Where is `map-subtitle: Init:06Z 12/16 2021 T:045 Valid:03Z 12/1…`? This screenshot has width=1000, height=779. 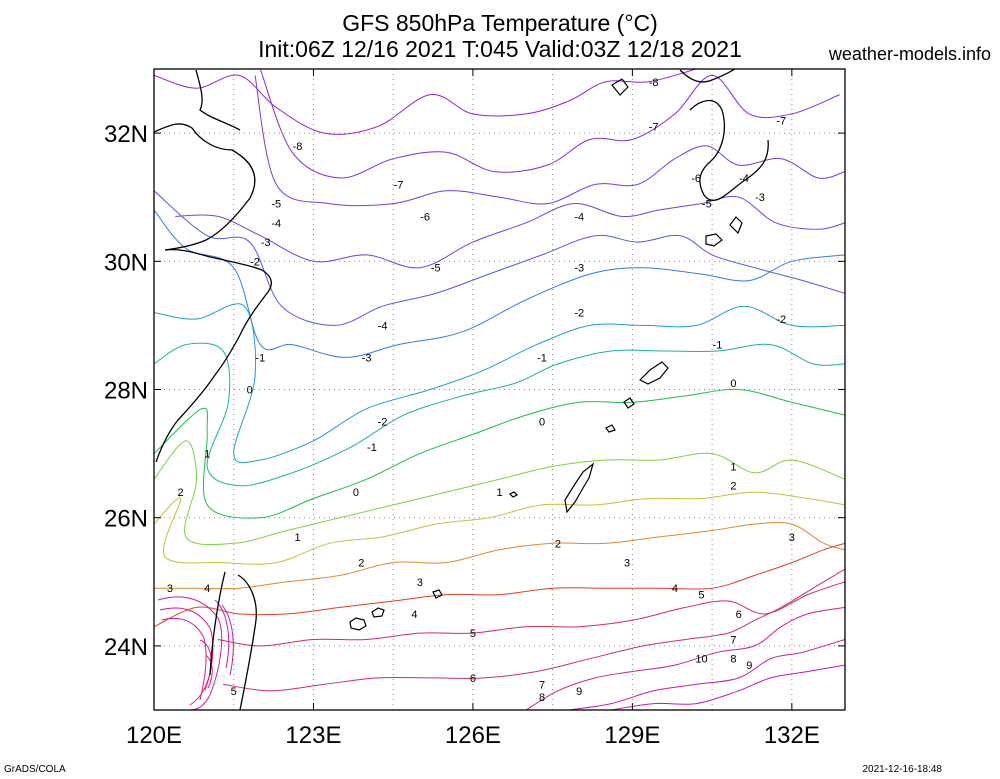
map-subtitle: Init:06Z 12/16 2021 T:045 Valid:03Z 12/1… is located at coordinates (500, 49).